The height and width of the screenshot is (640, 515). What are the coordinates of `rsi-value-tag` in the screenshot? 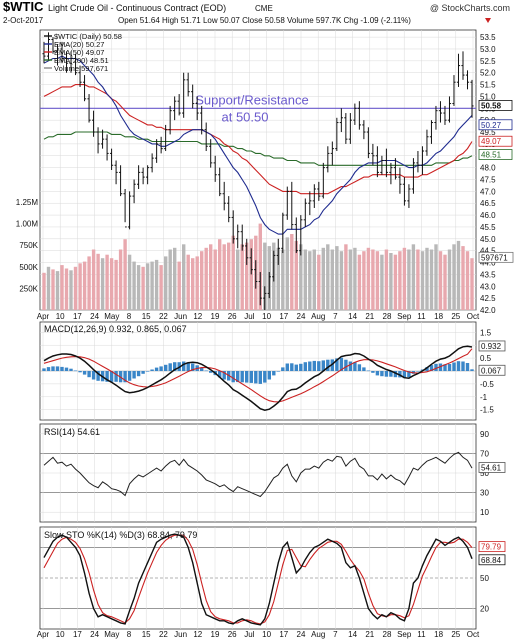 It's located at (492, 467).